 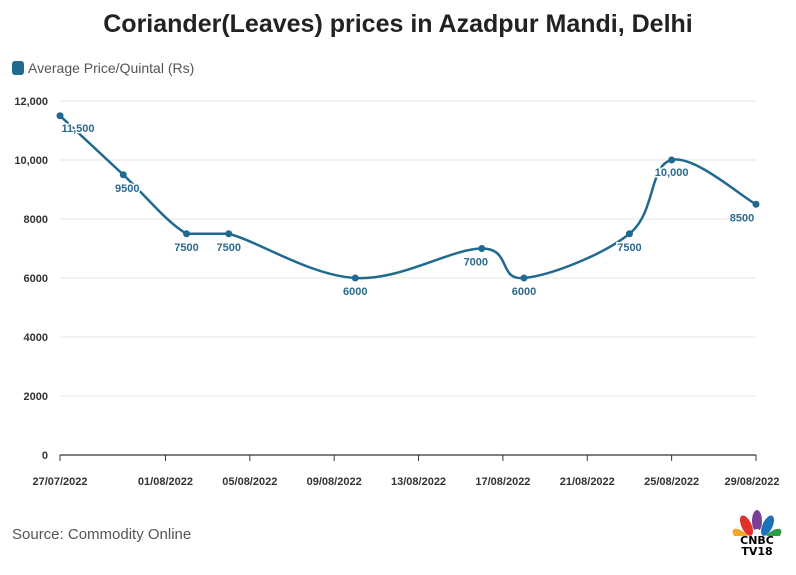 I want to click on data-label: 8500, so click(x=742, y=218).